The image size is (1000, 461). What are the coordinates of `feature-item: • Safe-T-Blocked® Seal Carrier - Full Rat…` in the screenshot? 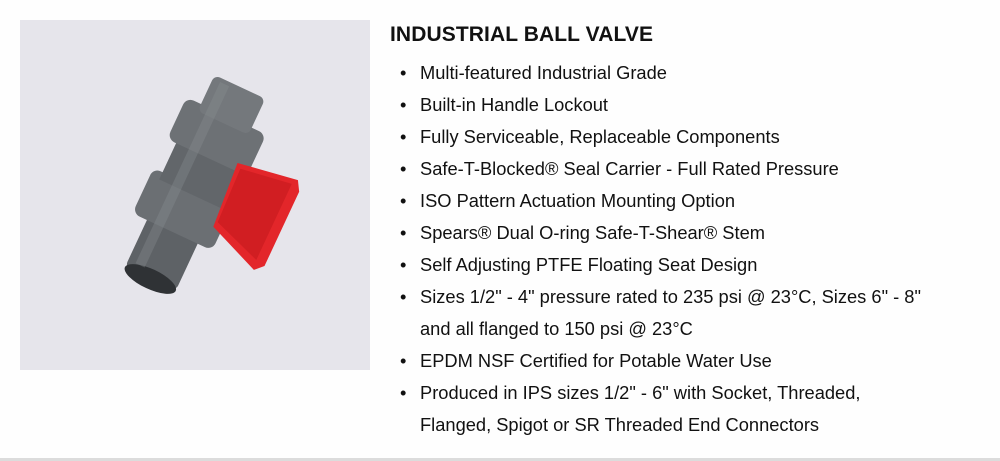 It's located at (660, 169).